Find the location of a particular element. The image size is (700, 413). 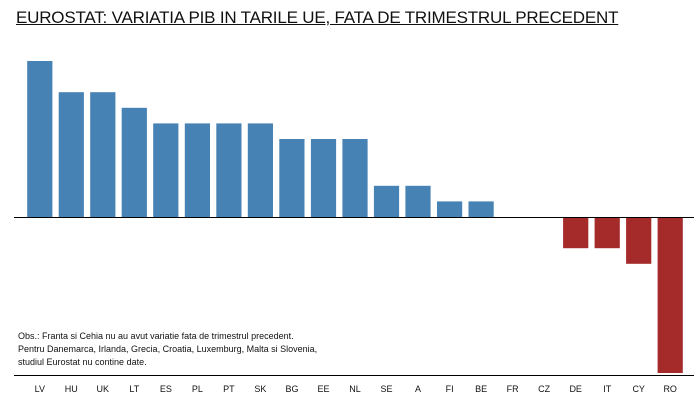

bar-es is located at coordinates (166, 170).